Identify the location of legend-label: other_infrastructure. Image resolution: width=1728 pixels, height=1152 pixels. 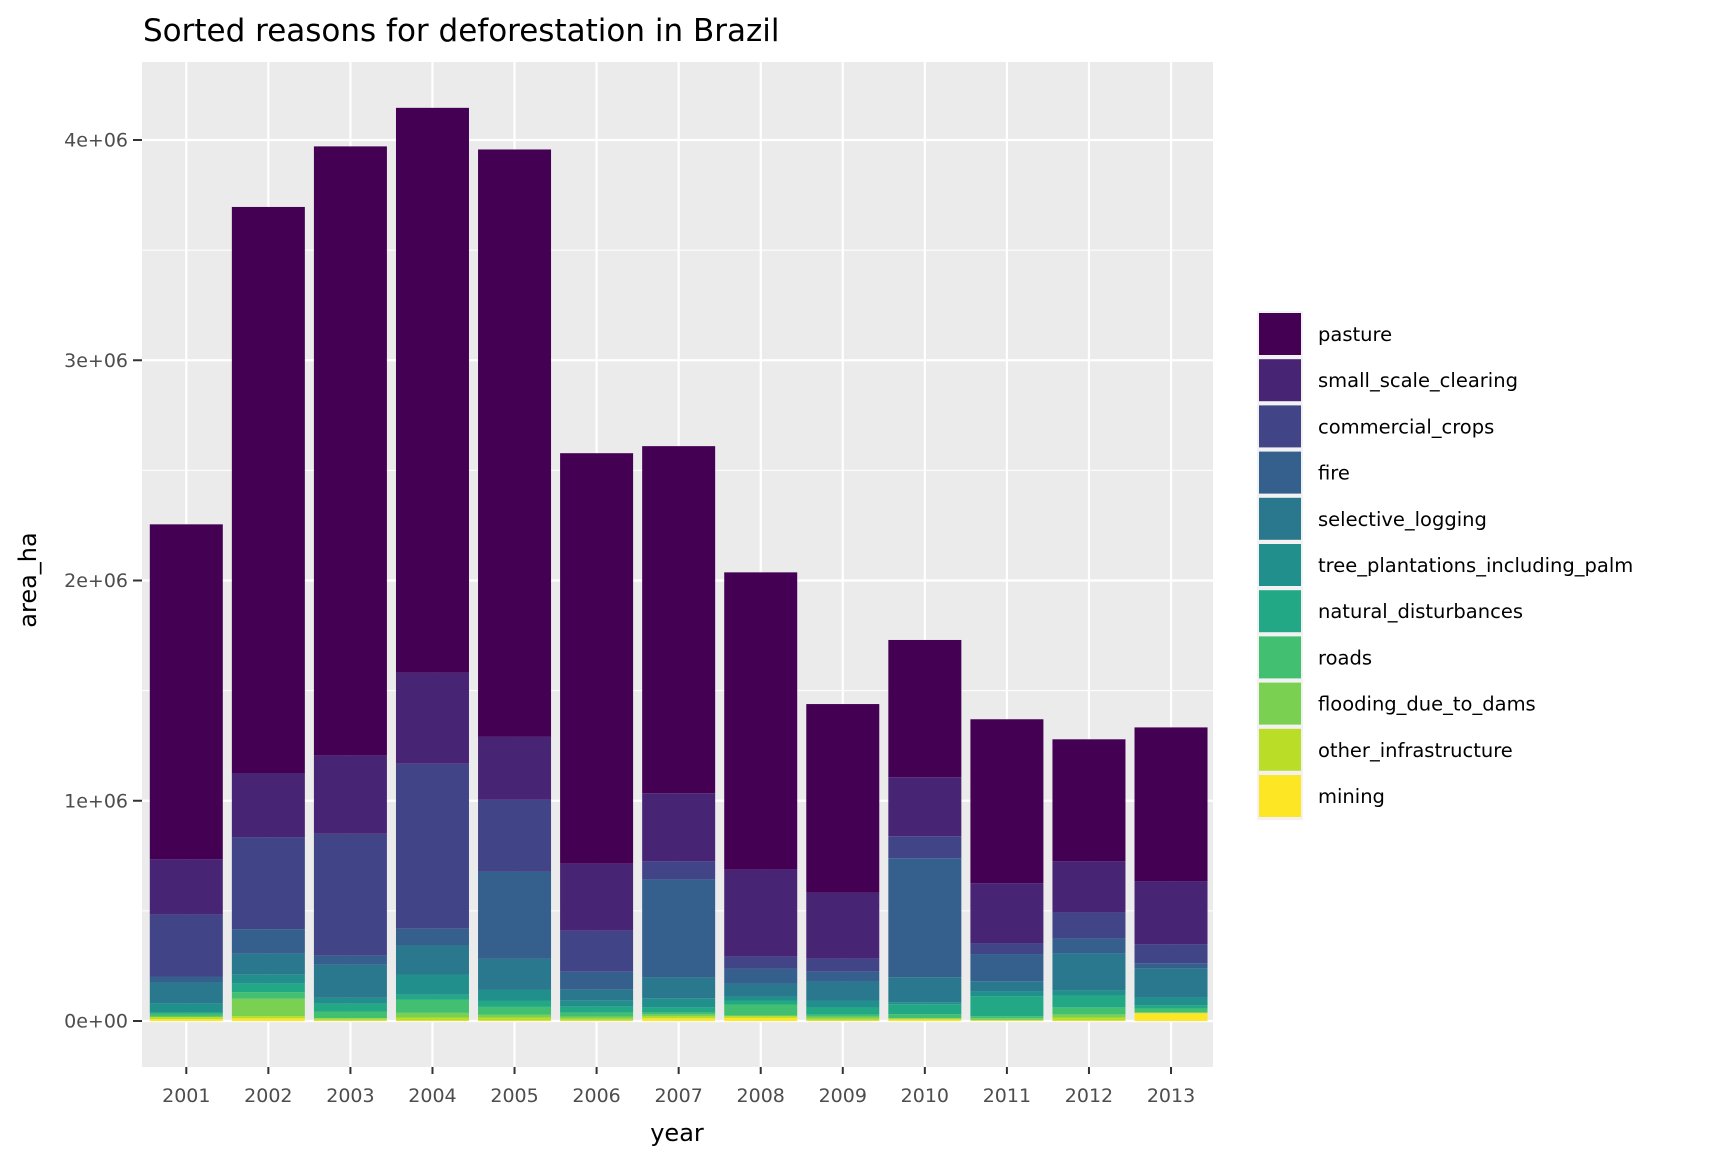
(1415, 750).